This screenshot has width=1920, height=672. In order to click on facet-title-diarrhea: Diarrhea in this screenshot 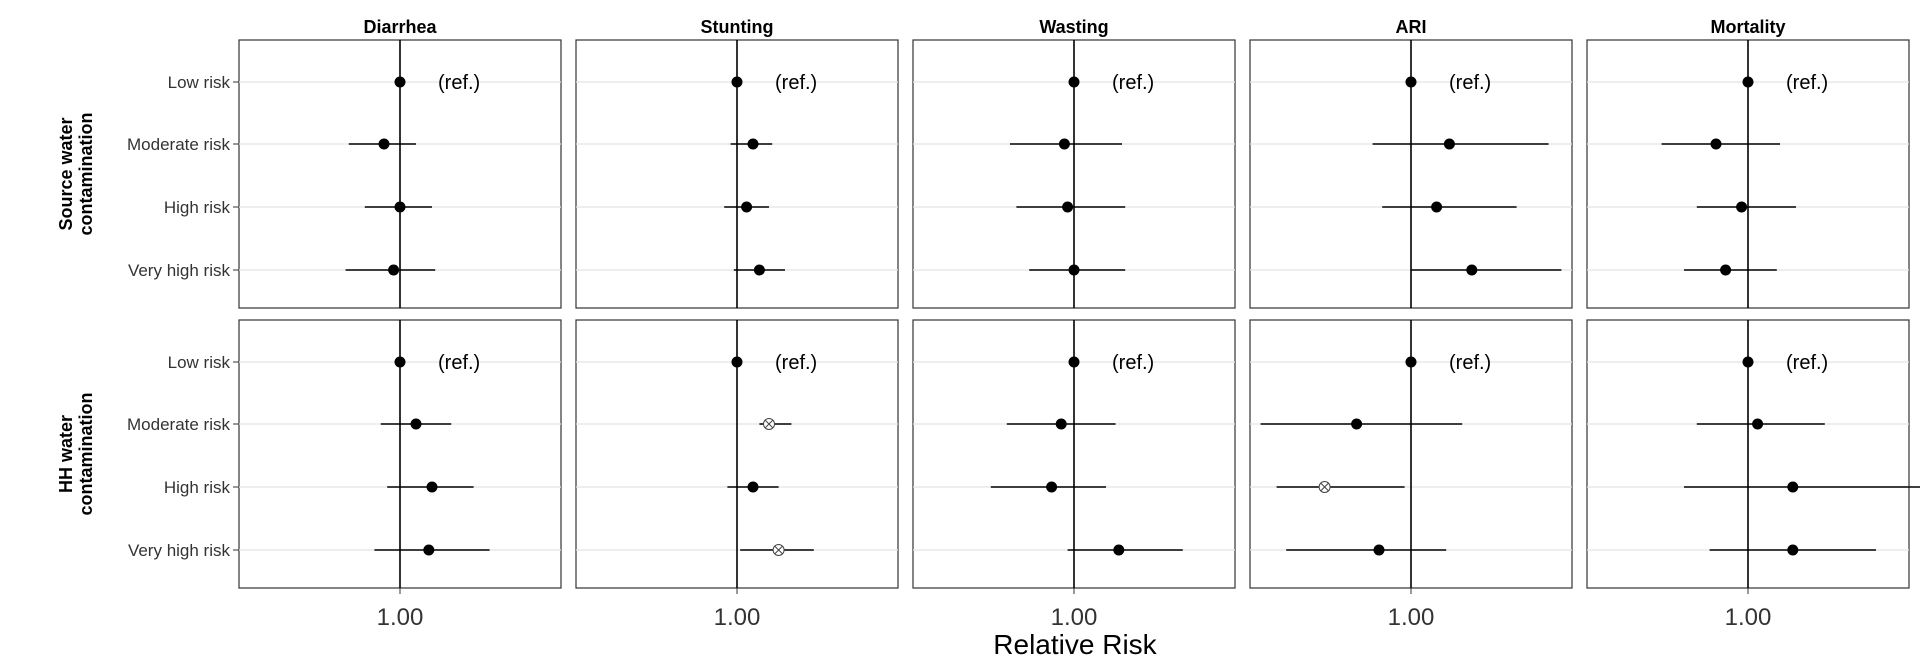, I will do `click(400, 27)`.